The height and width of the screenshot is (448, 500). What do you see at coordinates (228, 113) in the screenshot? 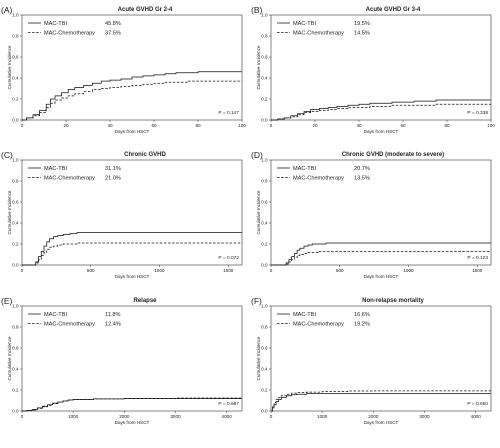
I see `p-value: P = 0.147` at bounding box center [228, 113].